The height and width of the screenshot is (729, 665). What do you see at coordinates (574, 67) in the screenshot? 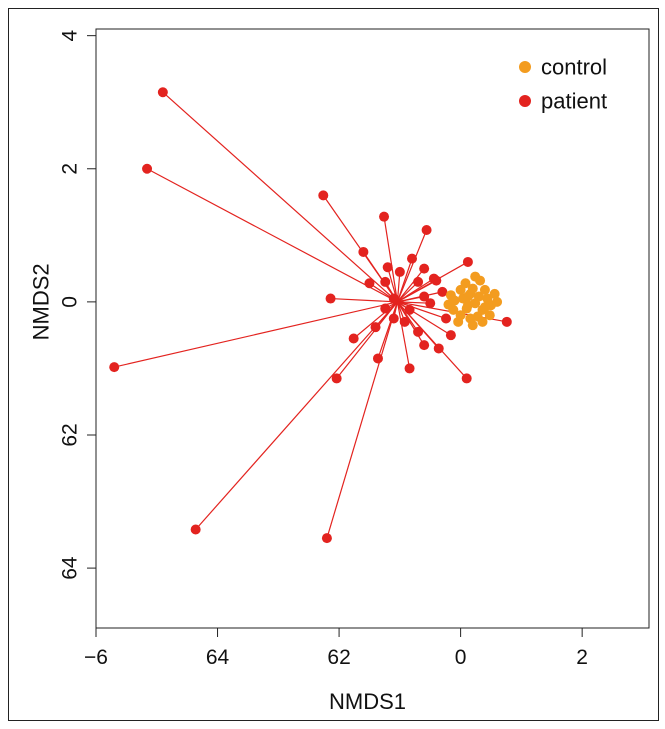
I see `legend-label-control: control` at bounding box center [574, 67].